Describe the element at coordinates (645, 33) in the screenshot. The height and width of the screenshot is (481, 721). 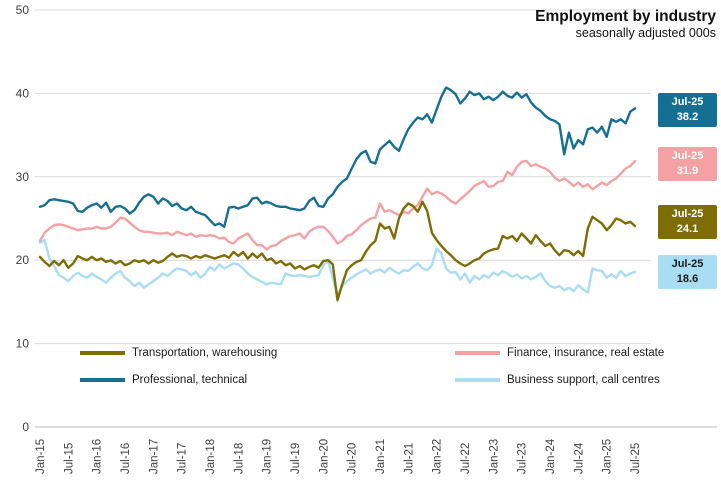
I see `chart-subtitle: seasonally adjusted 000s` at that location.